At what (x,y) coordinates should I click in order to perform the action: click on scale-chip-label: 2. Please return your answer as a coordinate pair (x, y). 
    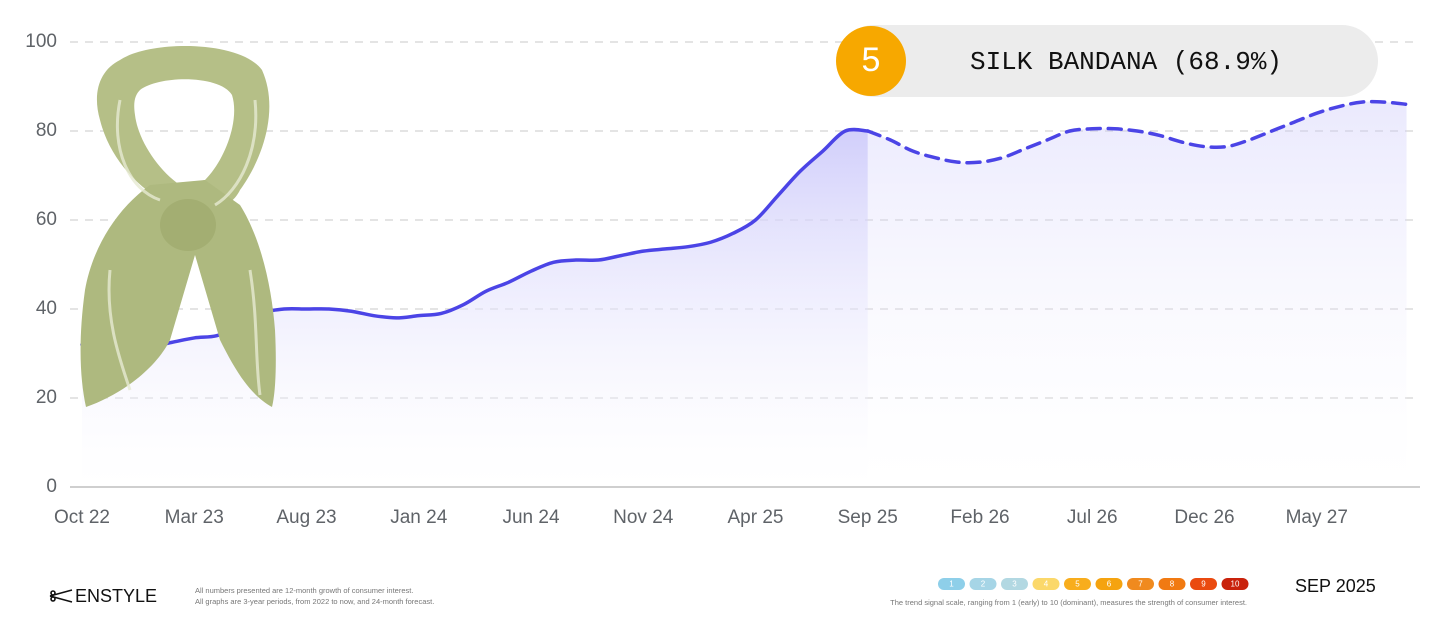
    Looking at the image, I should click on (983, 584).